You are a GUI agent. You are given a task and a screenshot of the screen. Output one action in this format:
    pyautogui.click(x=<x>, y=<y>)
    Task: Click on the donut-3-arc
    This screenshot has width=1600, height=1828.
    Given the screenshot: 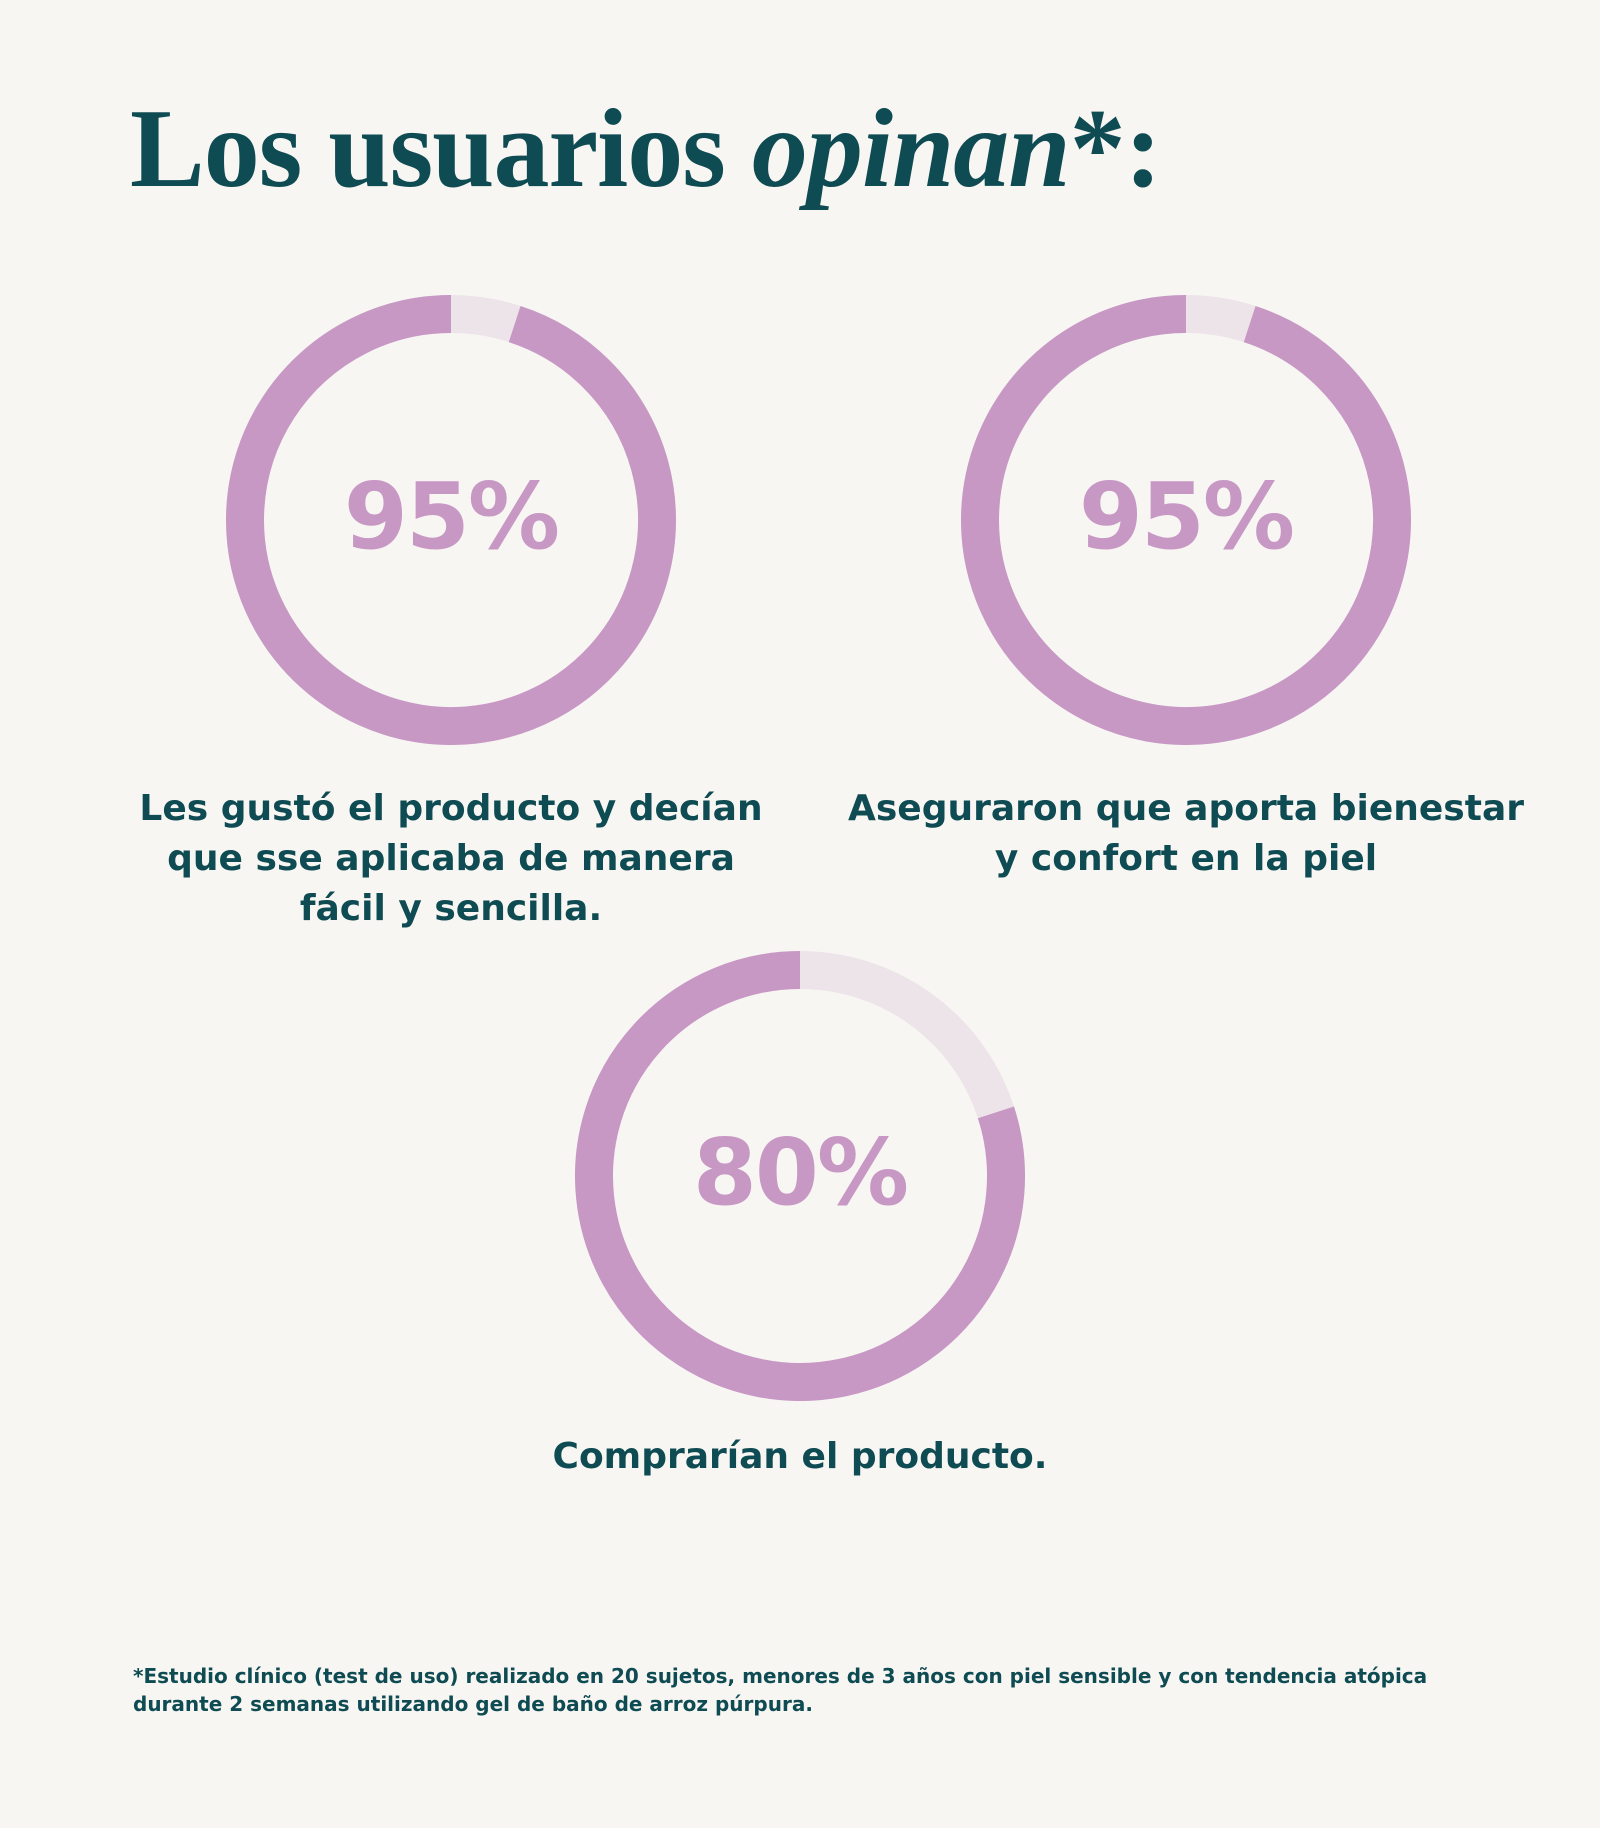 What is the action you would take?
    pyautogui.click(x=800, y=1176)
    